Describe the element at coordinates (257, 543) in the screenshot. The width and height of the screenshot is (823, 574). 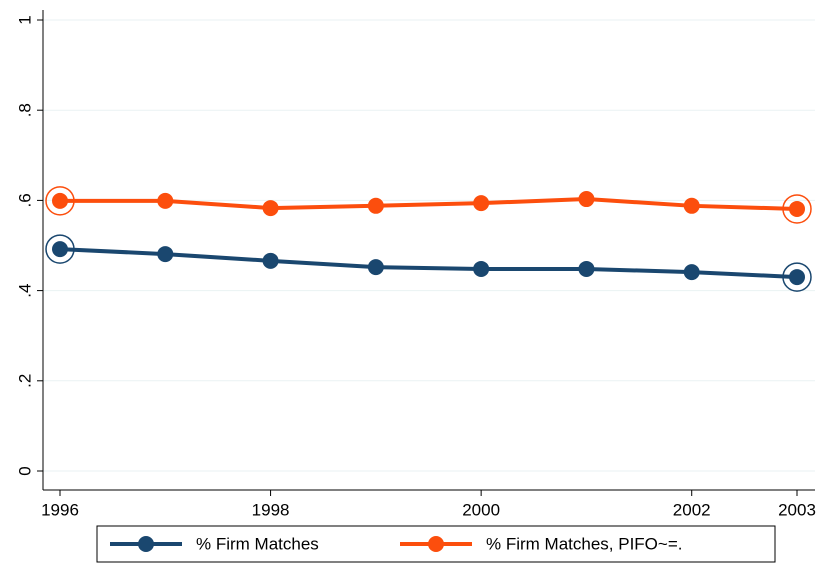
I see `legend-label: % Firm Matches` at that location.